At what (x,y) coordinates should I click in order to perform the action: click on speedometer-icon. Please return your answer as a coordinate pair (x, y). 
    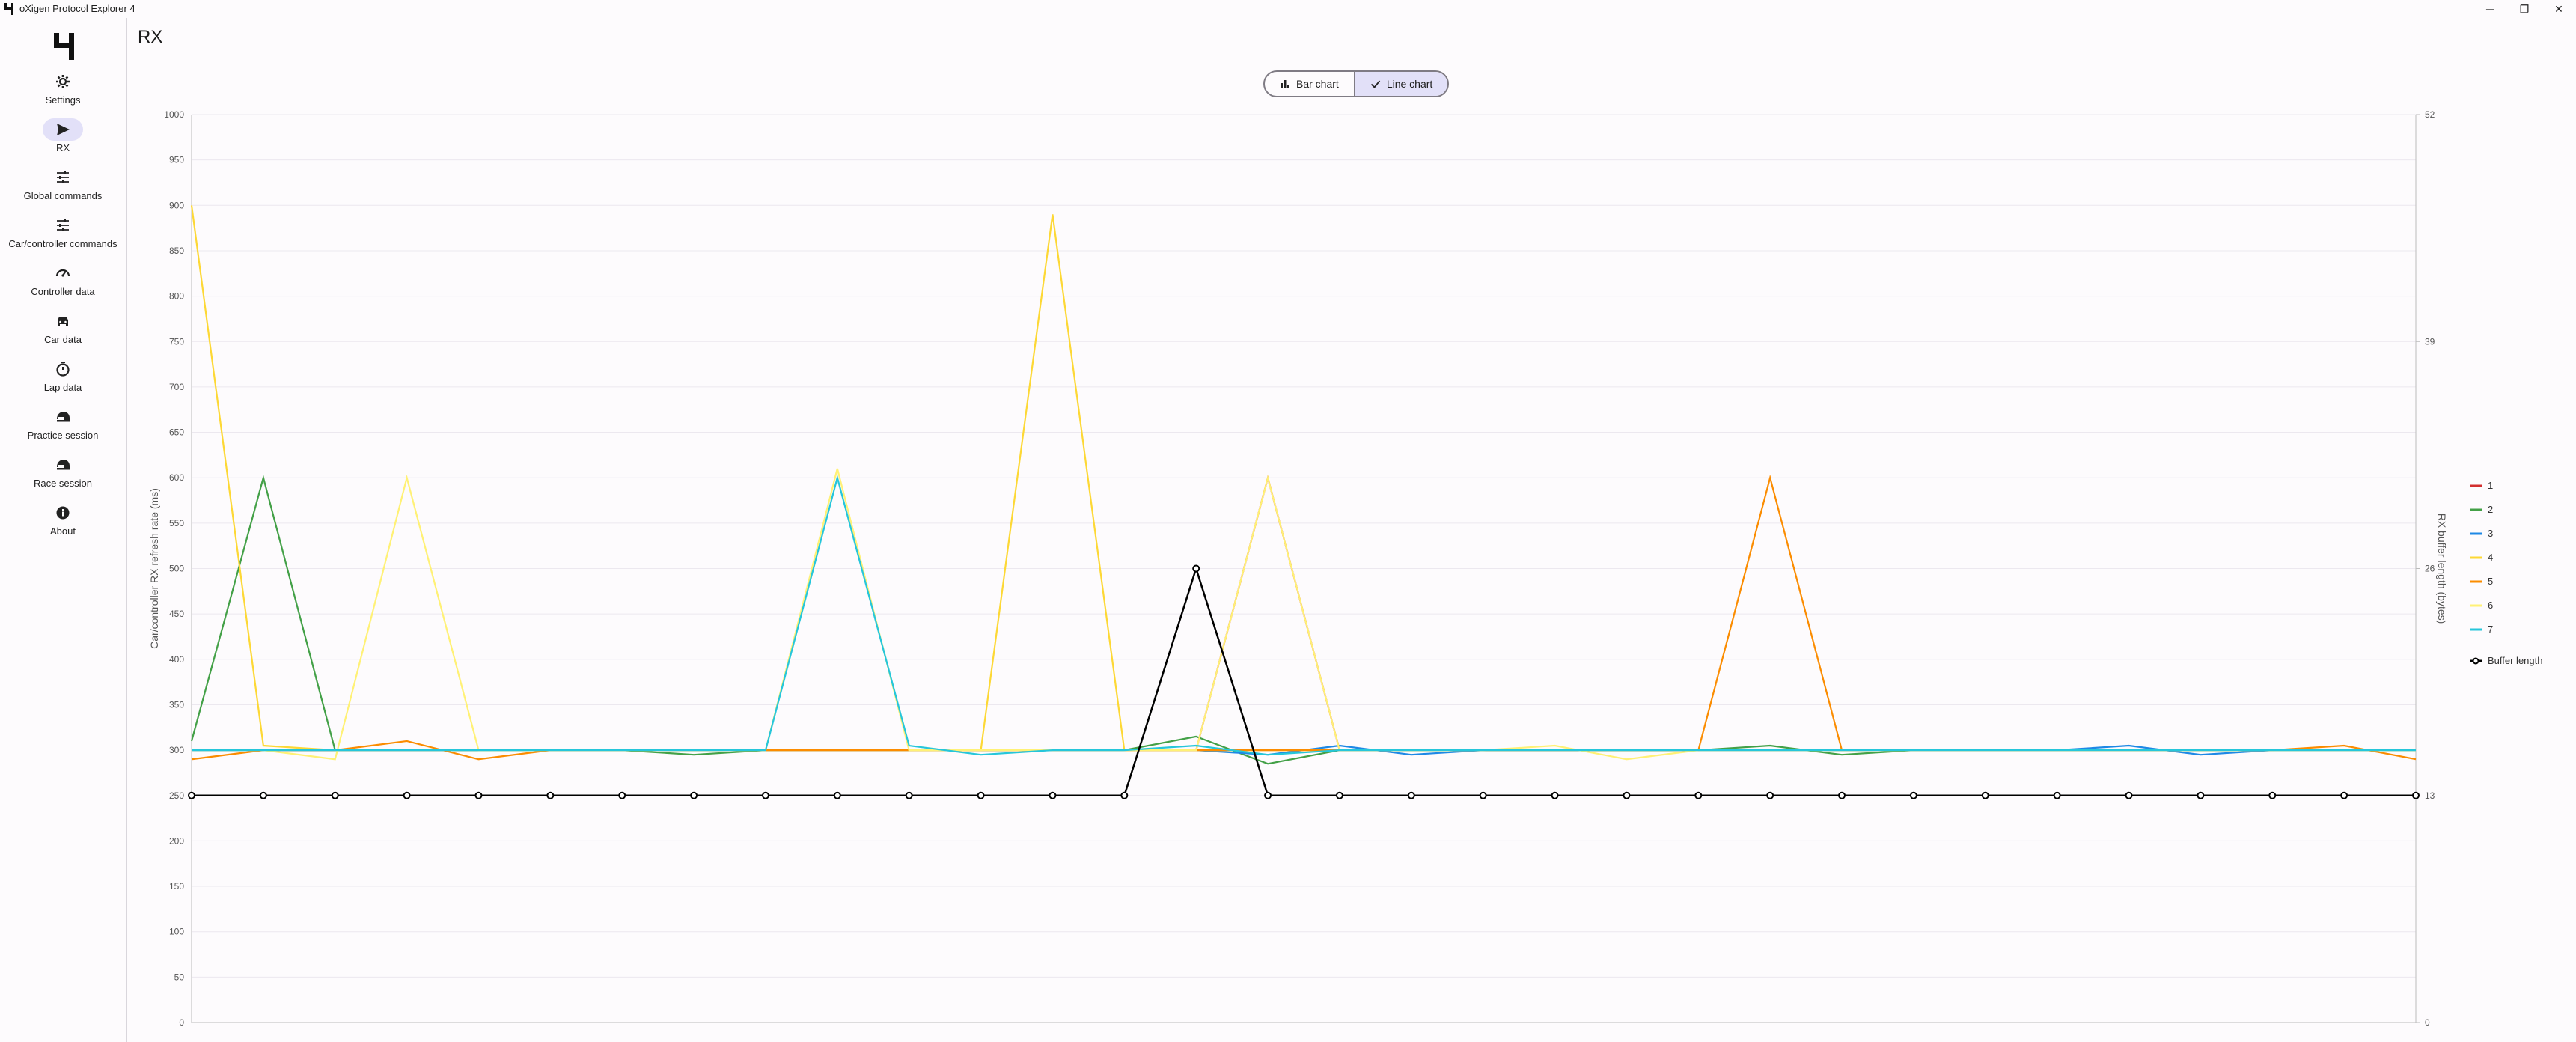
    Looking at the image, I should click on (62, 273).